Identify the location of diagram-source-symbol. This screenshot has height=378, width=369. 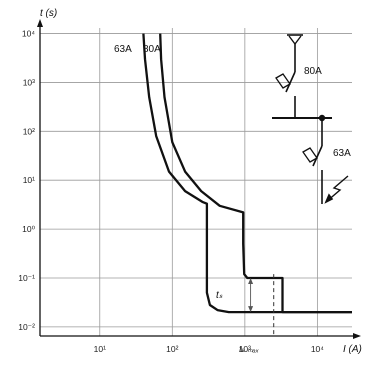
(295, 40).